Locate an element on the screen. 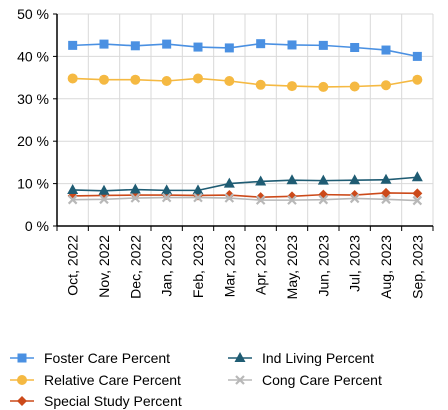 This screenshot has width=448, height=410. x-tick-label: Dec, 2022 is located at coordinates (135, 267).